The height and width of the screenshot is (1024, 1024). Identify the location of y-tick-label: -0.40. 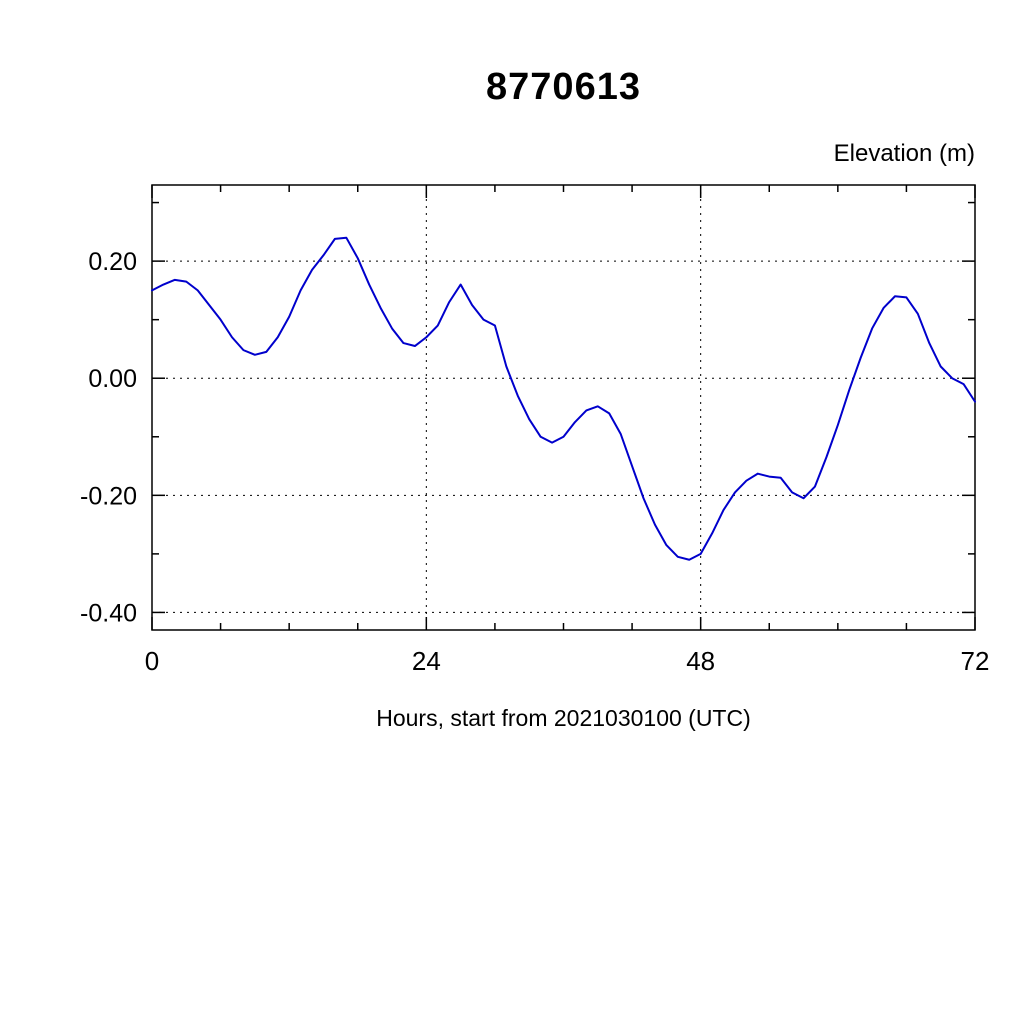
(108, 613).